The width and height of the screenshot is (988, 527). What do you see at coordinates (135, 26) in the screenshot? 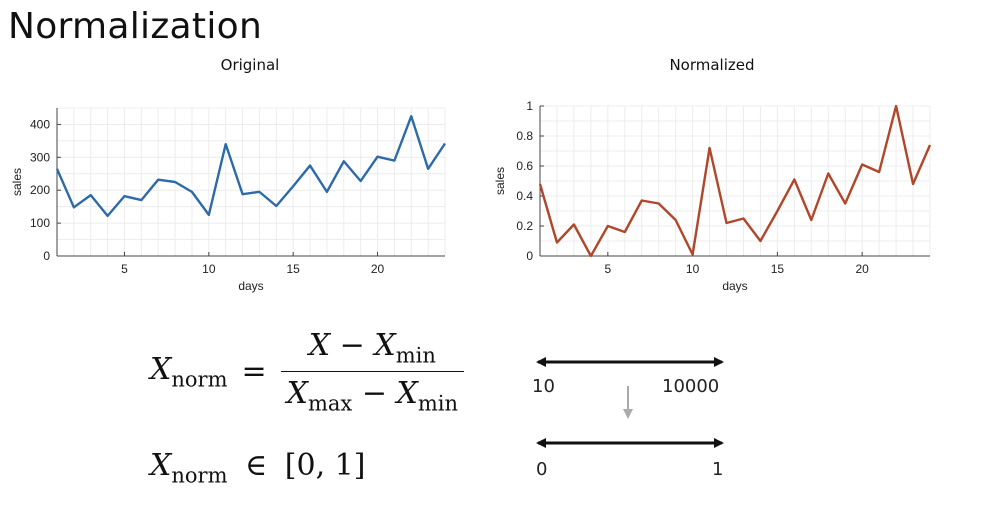
I see `page-title: Normalization` at bounding box center [135, 26].